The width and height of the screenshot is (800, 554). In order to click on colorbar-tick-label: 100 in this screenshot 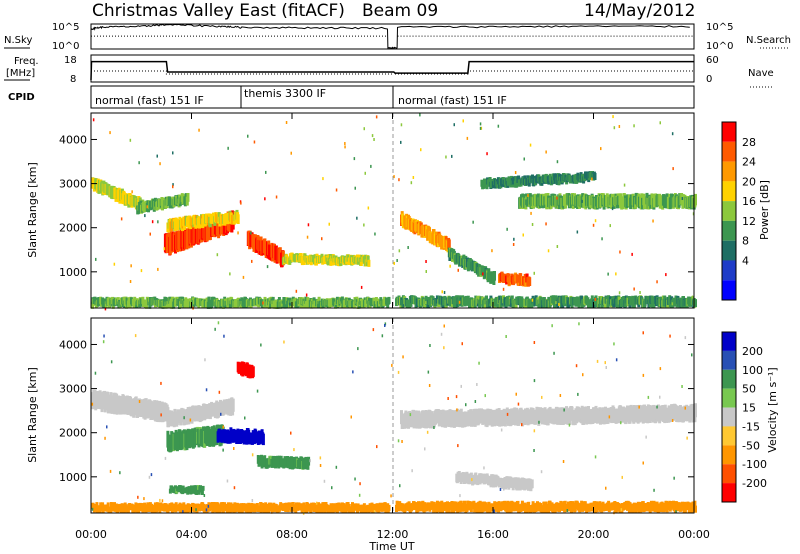, I will do `click(752, 370)`.